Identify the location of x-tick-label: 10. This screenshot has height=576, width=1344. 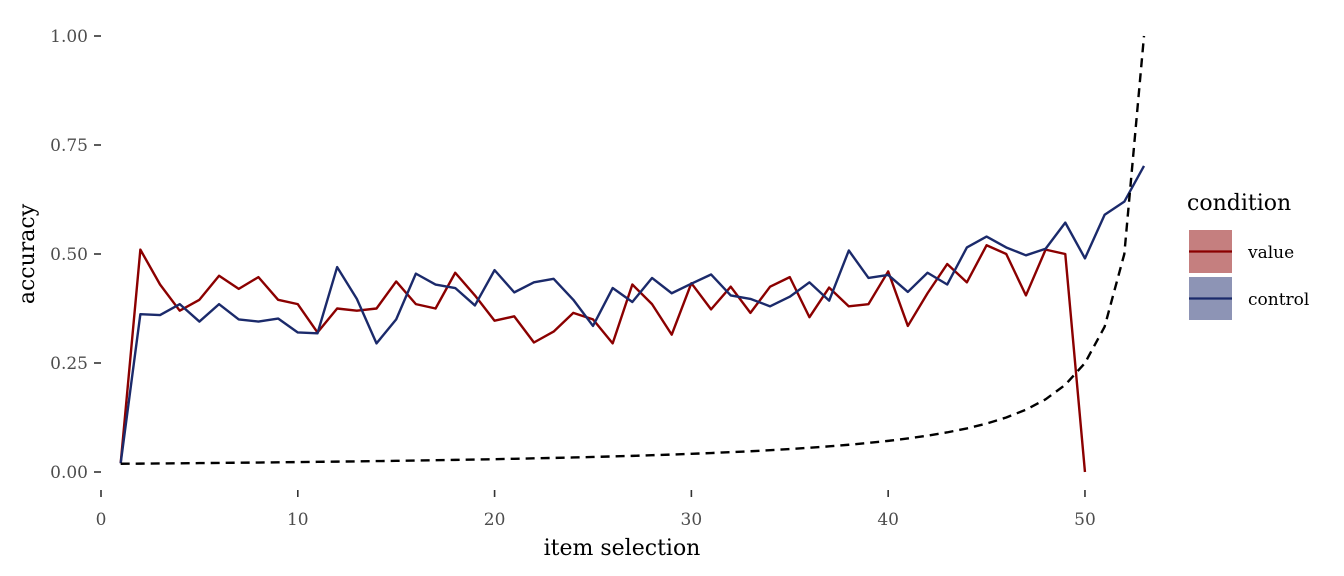
(298, 520).